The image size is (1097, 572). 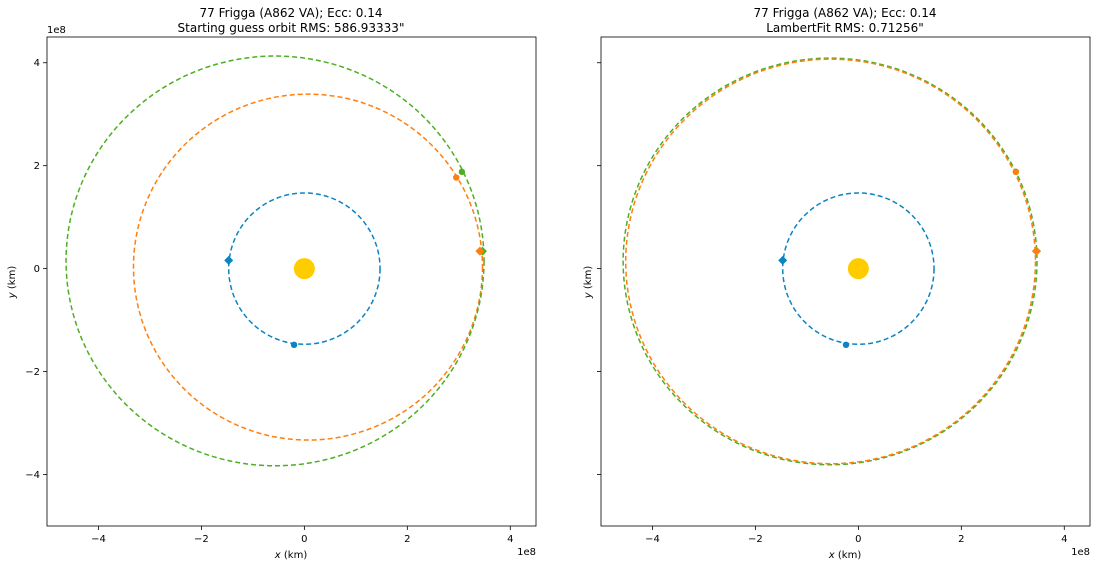 I want to click on y-offset-label: 1e8, so click(x=56, y=30).